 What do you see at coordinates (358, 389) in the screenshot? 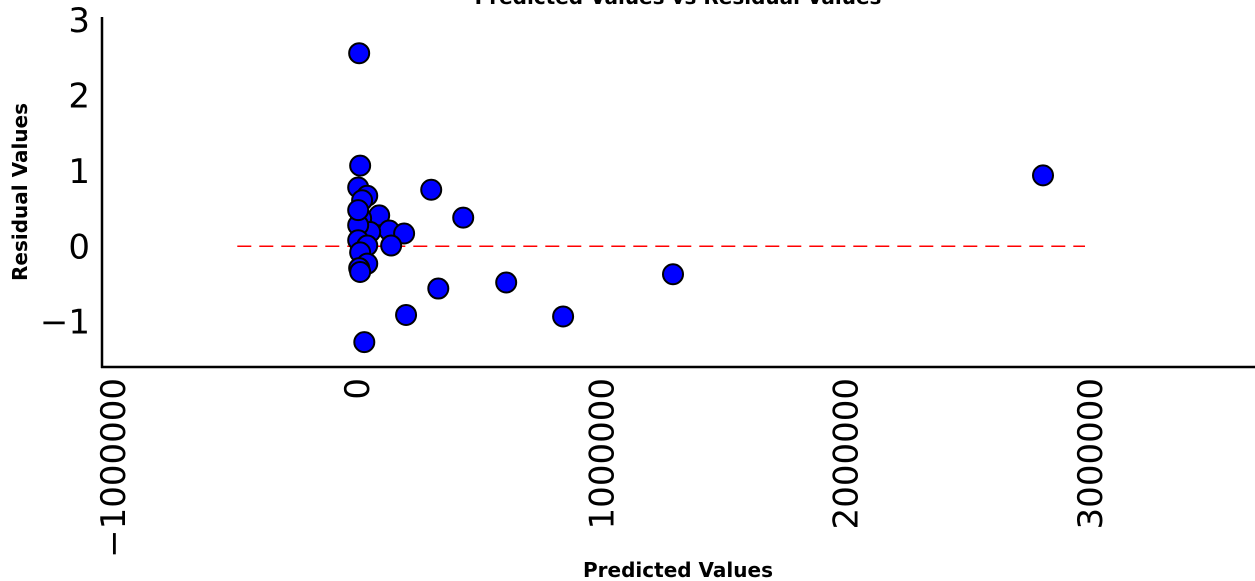
I see `x-tick-label: 0` at bounding box center [358, 389].